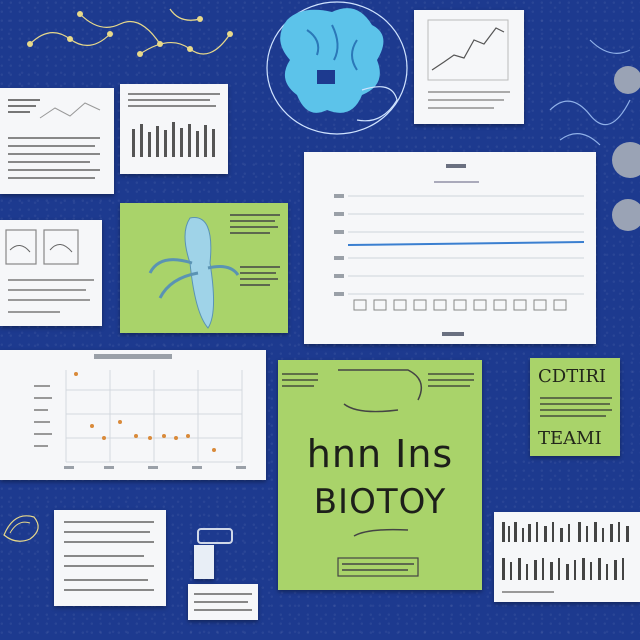  What do you see at coordinates (469, 67) in the screenshot?
I see `chart-card-top-right` at bounding box center [469, 67].